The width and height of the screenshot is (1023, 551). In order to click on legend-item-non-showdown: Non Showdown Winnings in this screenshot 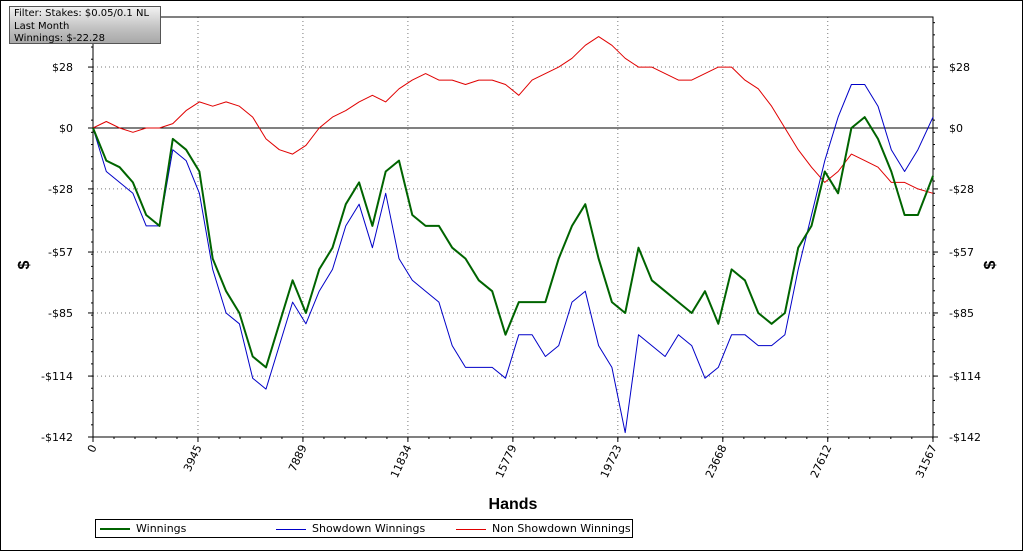, I will do `click(543, 528)`.